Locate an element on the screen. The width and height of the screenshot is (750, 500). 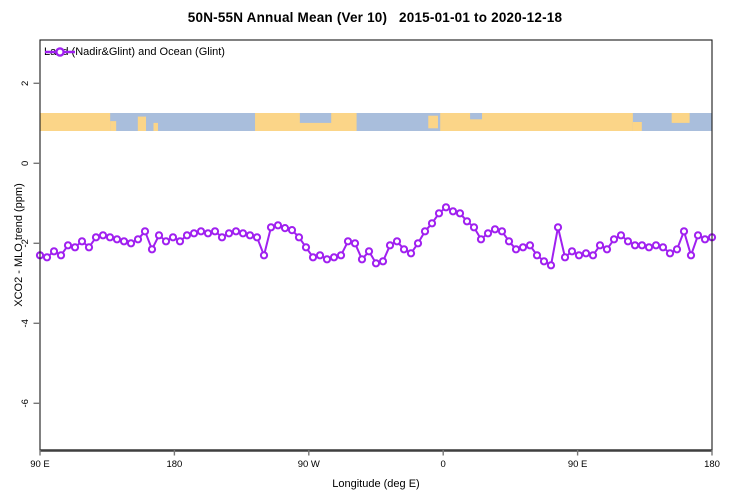
y-tick-group: 2 0 -2 -4 -6 is located at coordinates (30, 244).